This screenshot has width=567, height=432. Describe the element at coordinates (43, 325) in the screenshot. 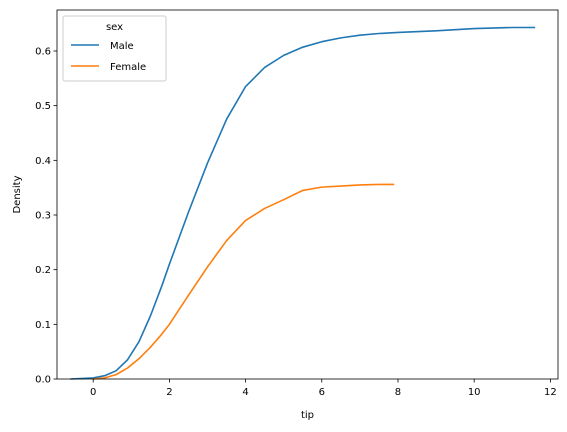

I see `y-tick-label: 0.1` at that location.